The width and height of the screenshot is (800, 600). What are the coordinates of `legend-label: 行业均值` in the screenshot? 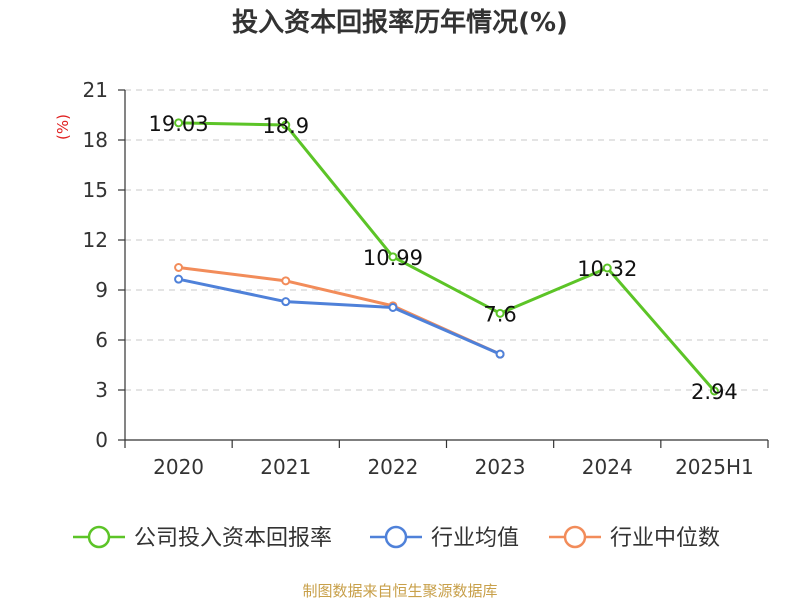 It's located at (475, 538).